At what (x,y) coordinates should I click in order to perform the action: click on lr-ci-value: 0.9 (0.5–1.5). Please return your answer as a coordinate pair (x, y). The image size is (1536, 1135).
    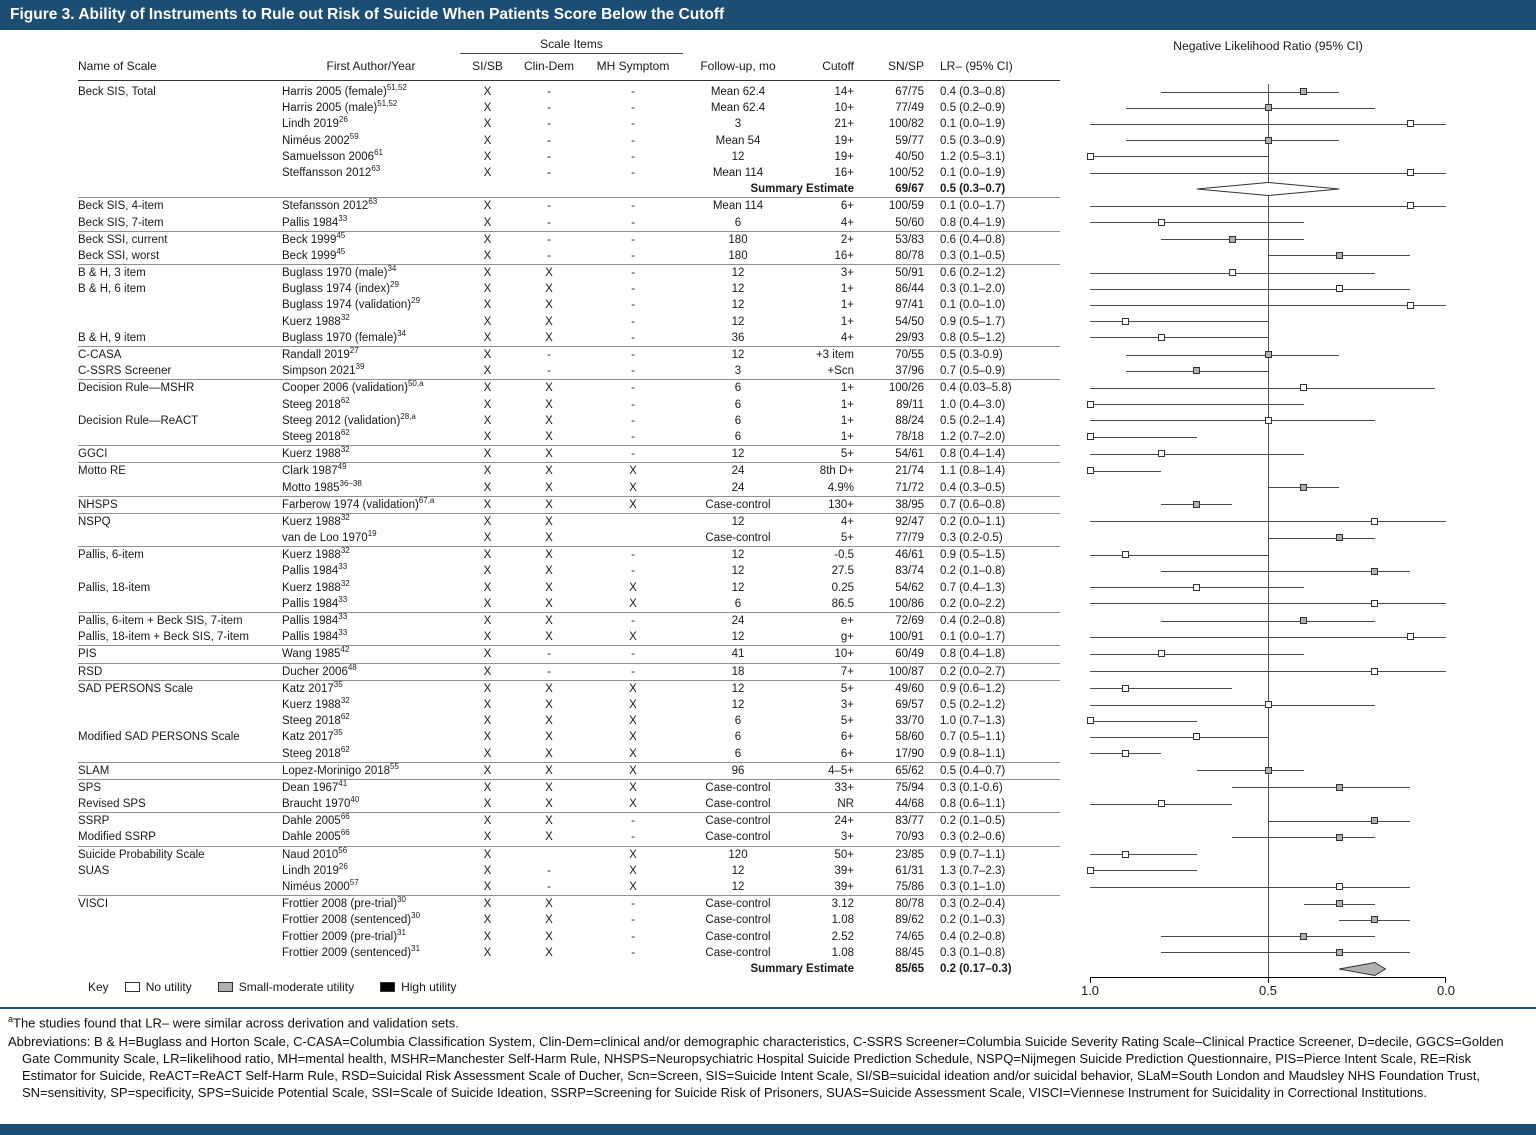
    Looking at the image, I should click on (973, 555).